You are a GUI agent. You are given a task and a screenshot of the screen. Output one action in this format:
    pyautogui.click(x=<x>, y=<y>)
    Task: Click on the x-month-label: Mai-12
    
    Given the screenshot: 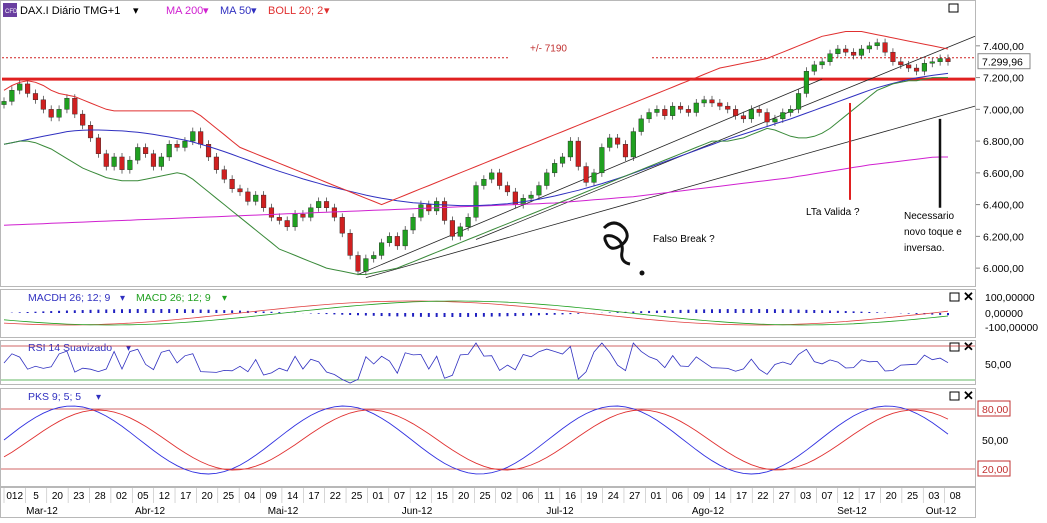 What is the action you would take?
    pyautogui.click(x=283, y=511)
    